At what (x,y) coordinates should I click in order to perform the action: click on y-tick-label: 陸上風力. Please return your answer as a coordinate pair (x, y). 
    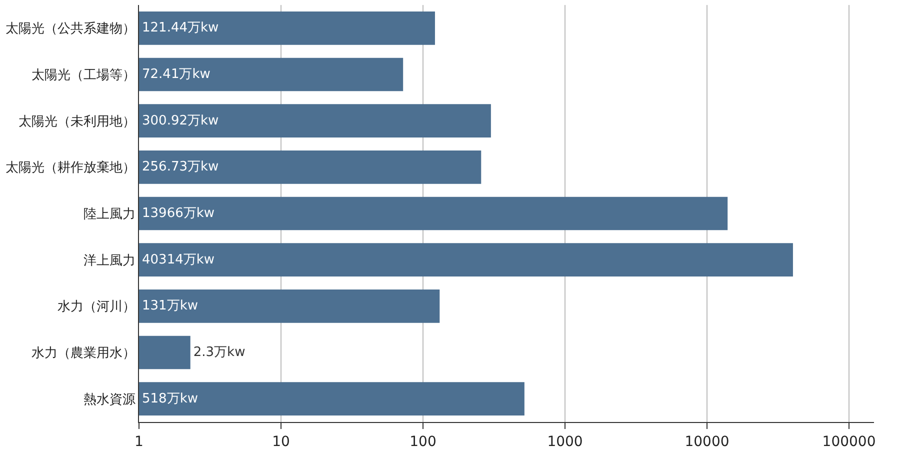
    Looking at the image, I should click on (109, 214).